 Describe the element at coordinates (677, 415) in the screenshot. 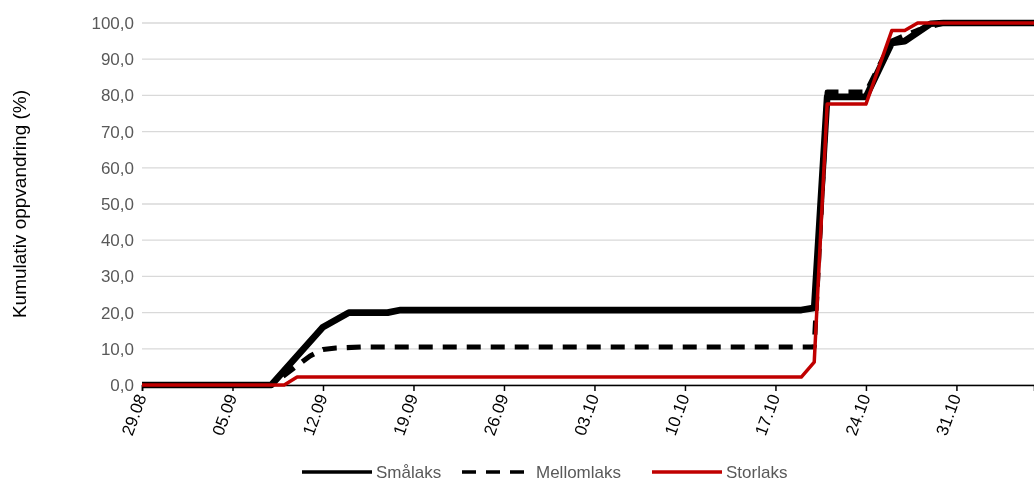

I see `x-tick-label: 10.10` at that location.